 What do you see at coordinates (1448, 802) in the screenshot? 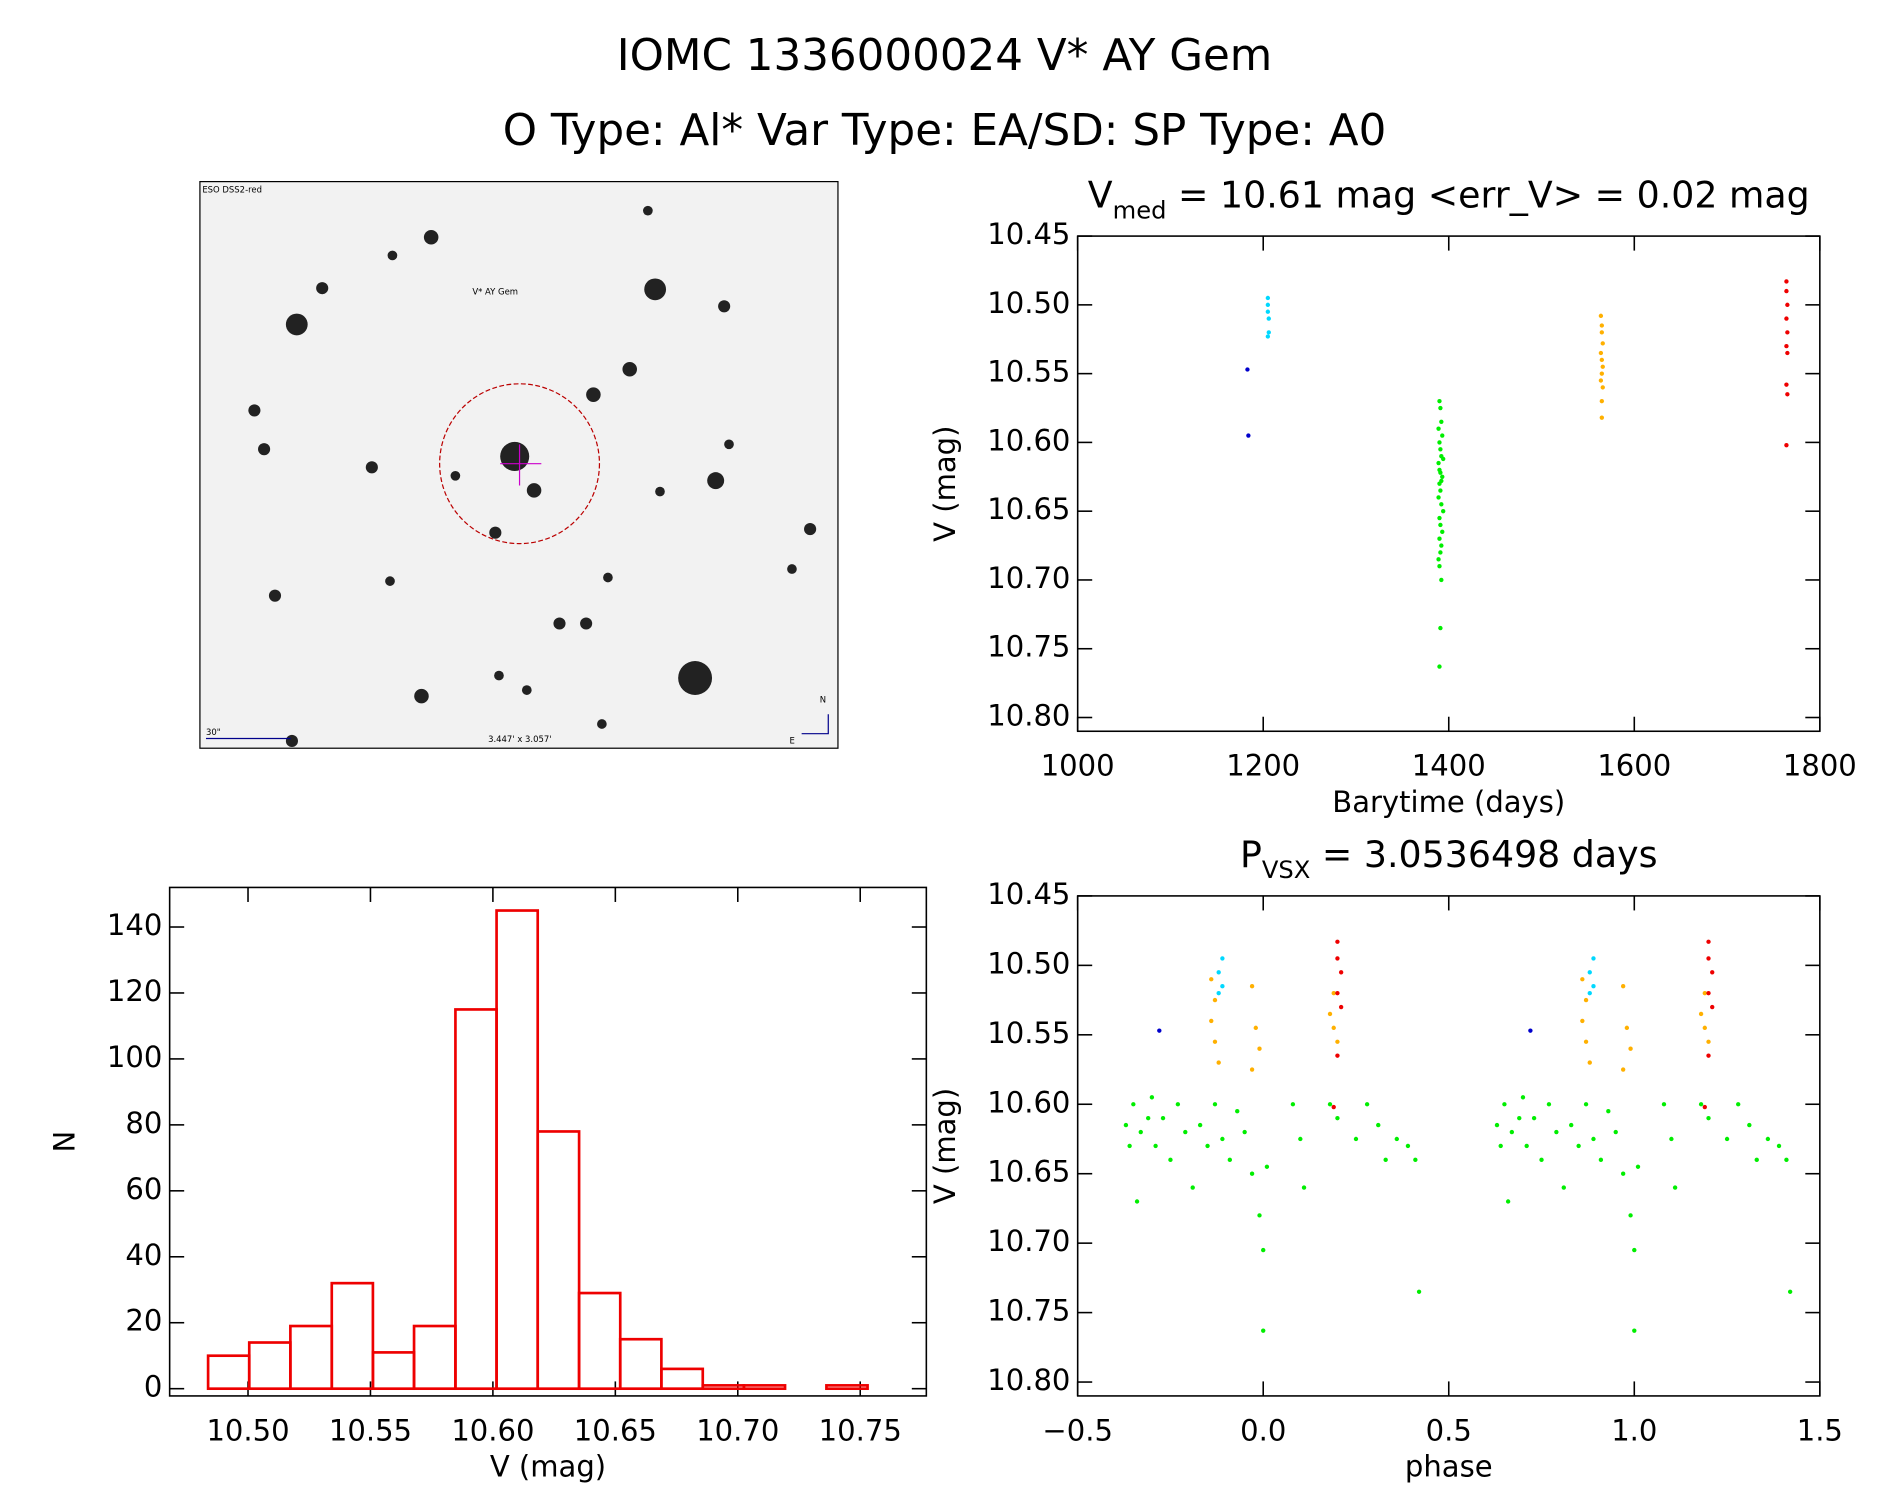
I see `x-axis-label: Barytime (days)` at bounding box center [1448, 802].